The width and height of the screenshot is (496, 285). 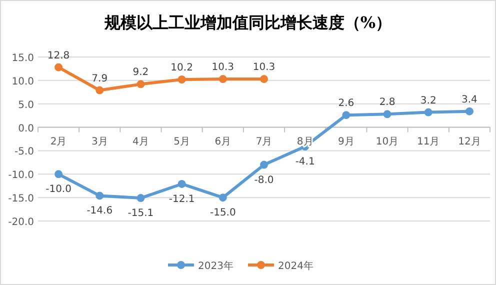 I want to click on legend-label: 2024年, so click(x=296, y=266).